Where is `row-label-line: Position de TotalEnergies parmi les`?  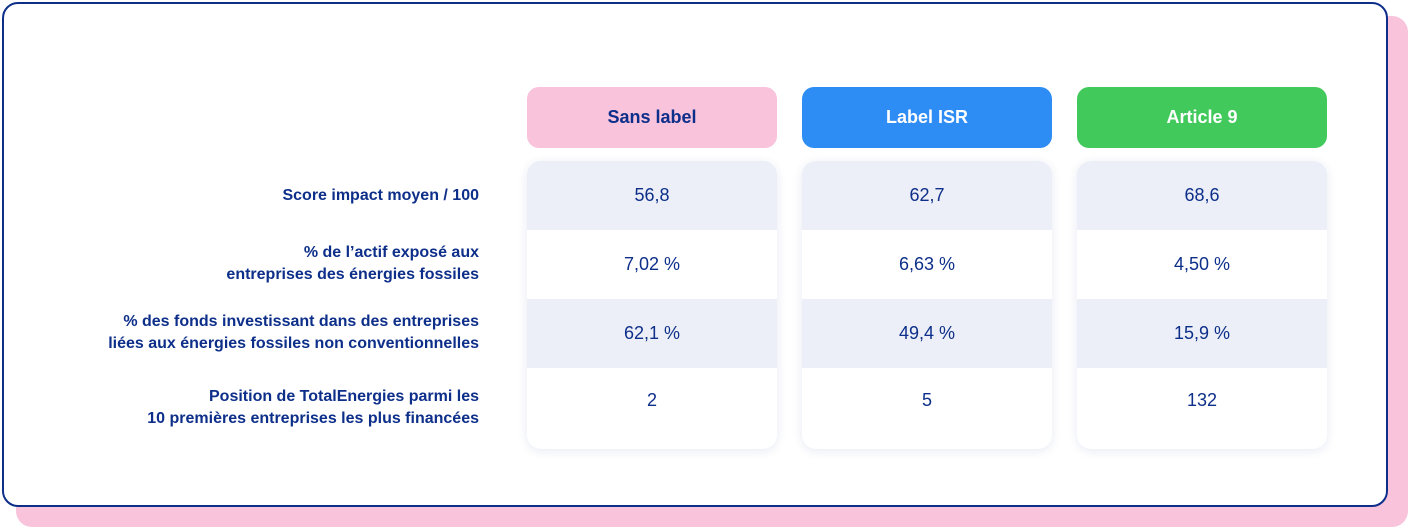 row-label-line: Position de TotalEnergies parmi les is located at coordinates (344, 396).